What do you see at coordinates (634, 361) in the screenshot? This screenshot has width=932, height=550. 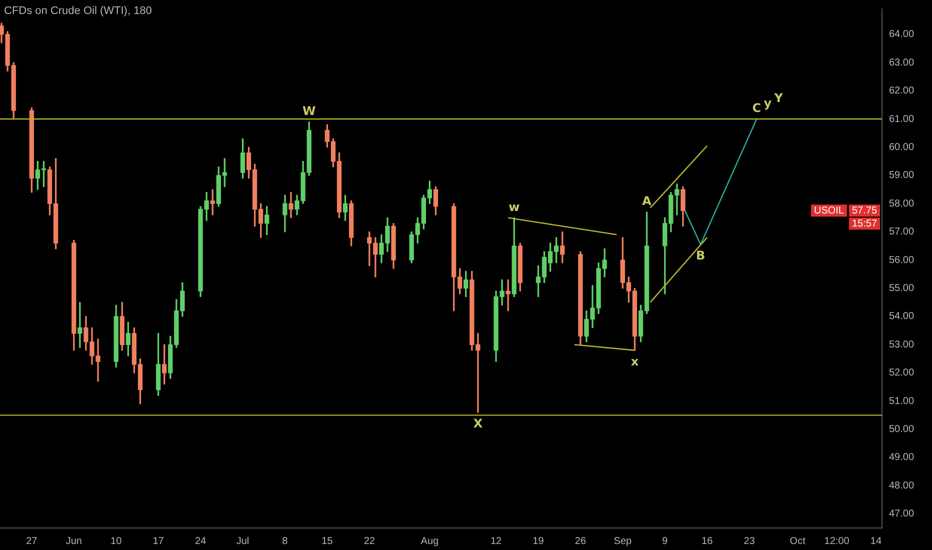 I see `annotation: x` at bounding box center [634, 361].